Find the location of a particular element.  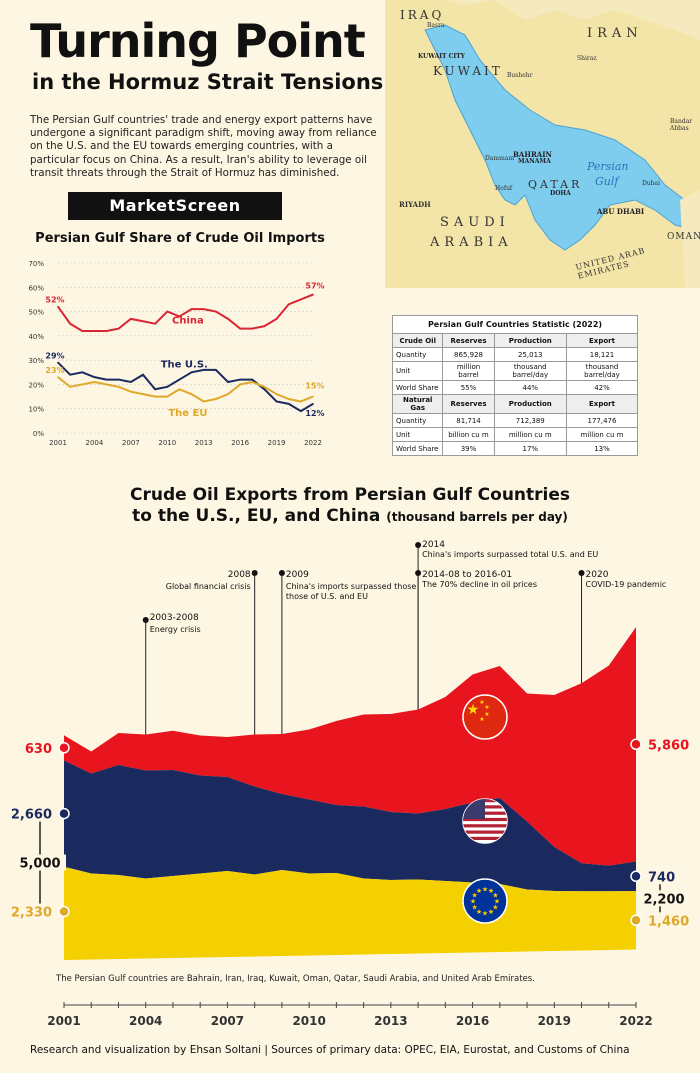

map-label-kuwait: KUWAIT is located at coordinates (468, 71).